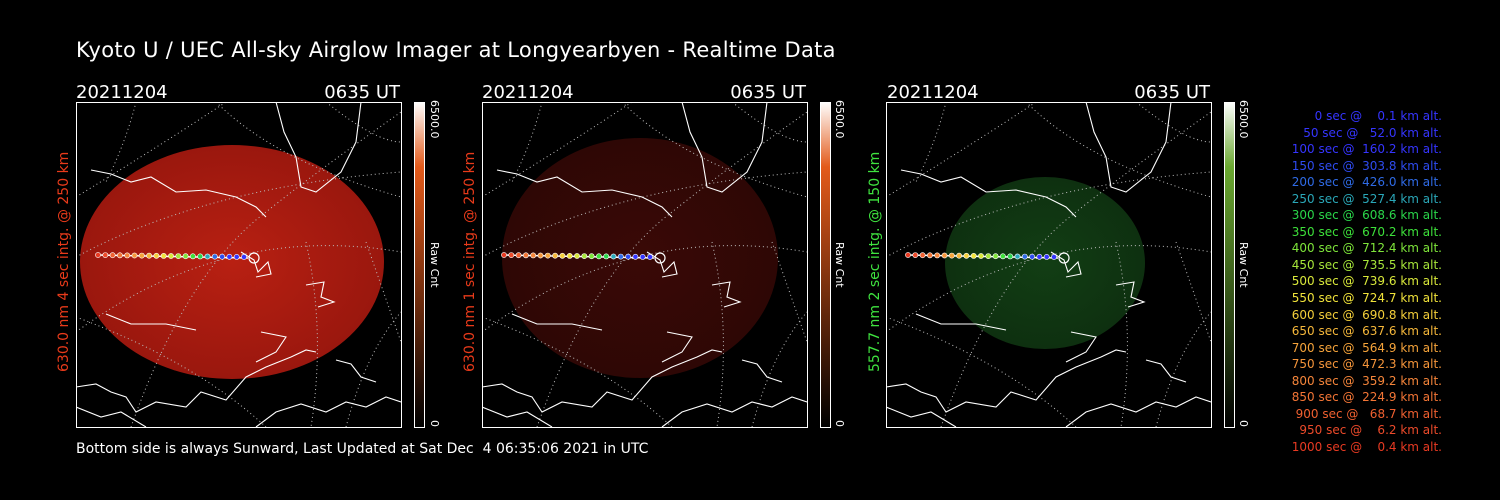 This screenshot has width=1500, height=500. What do you see at coordinates (1364, 298) in the screenshot?
I see `legend-row: 550 sec @ 724.7 km alt.` at bounding box center [1364, 298].